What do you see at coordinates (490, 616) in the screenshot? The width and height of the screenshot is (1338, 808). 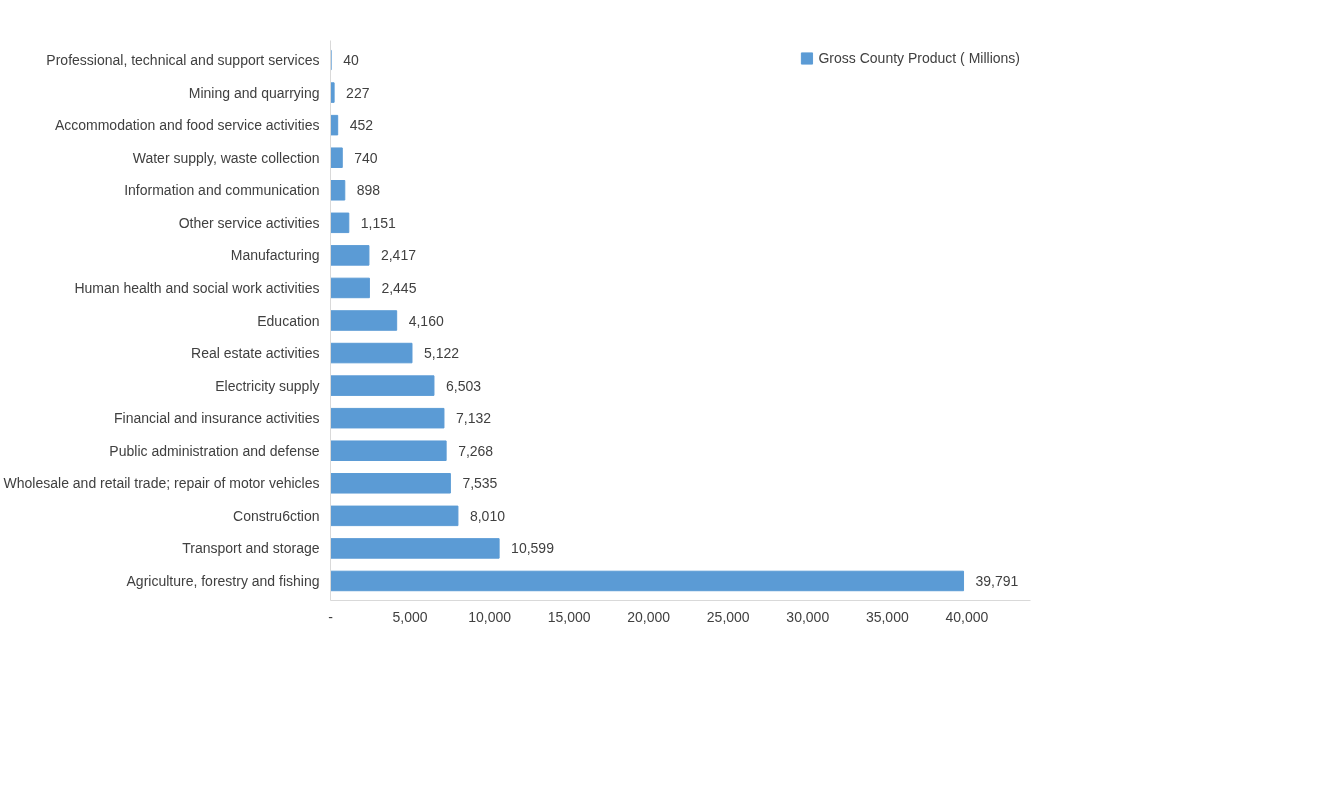 I see `x-tick-label: 10,000` at bounding box center [490, 616].